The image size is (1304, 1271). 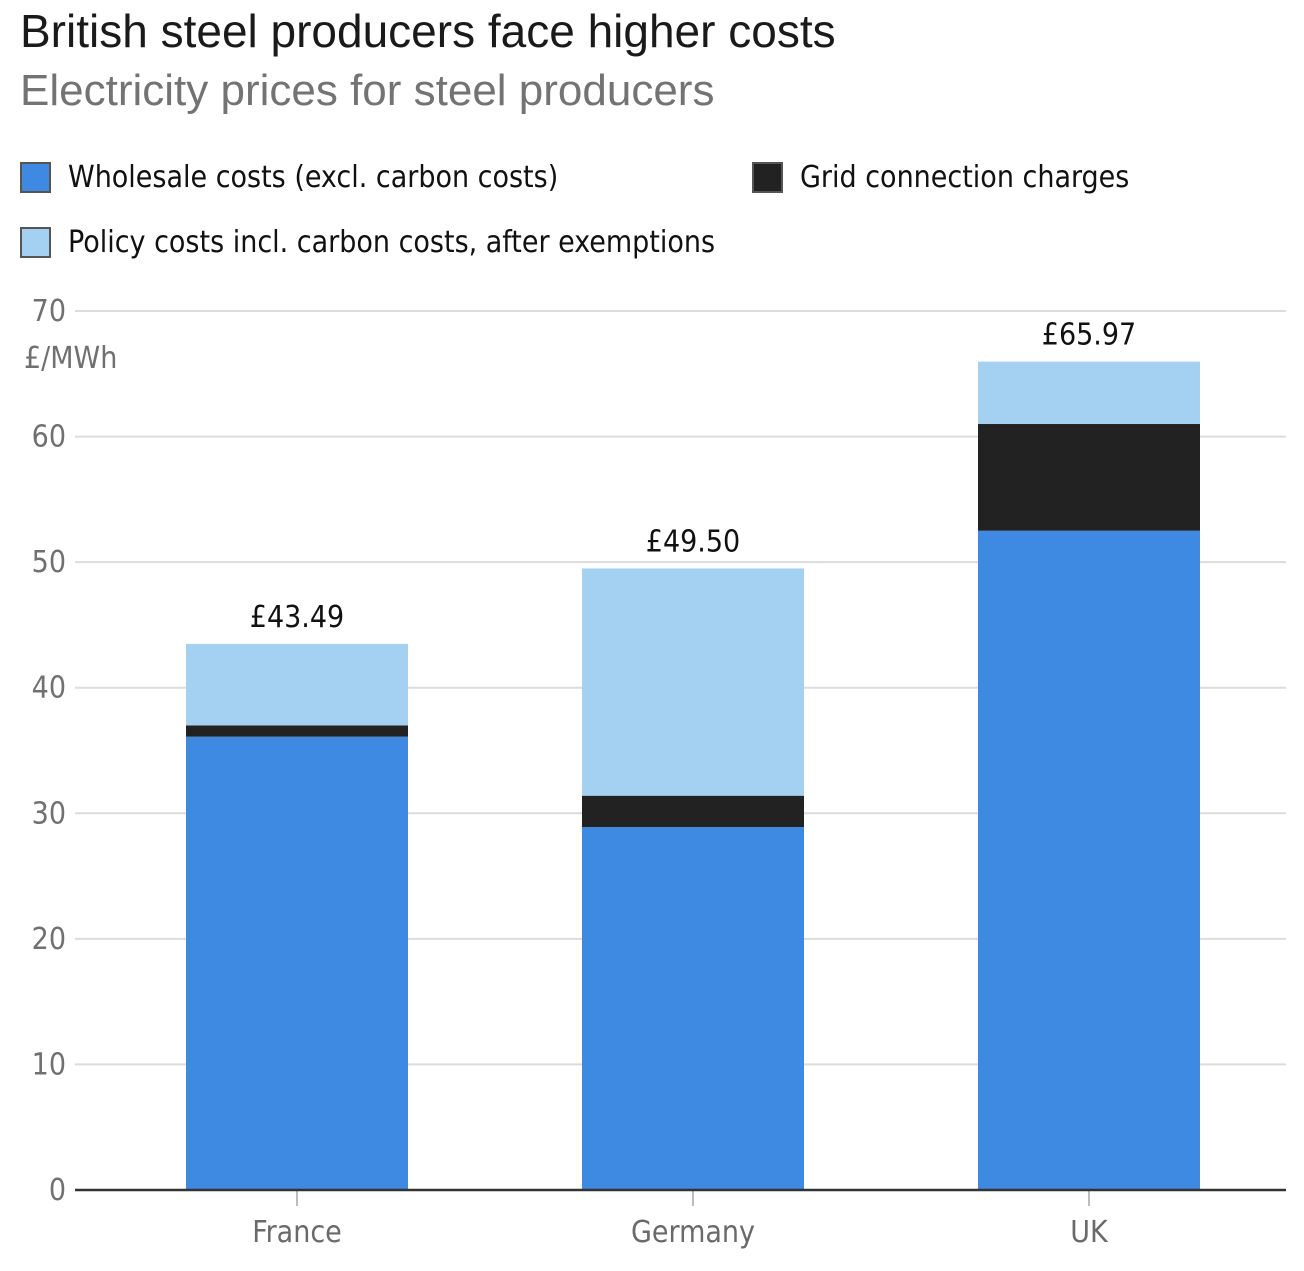 What do you see at coordinates (49, 1064) in the screenshot?
I see `y-tick-label-10: 10` at bounding box center [49, 1064].